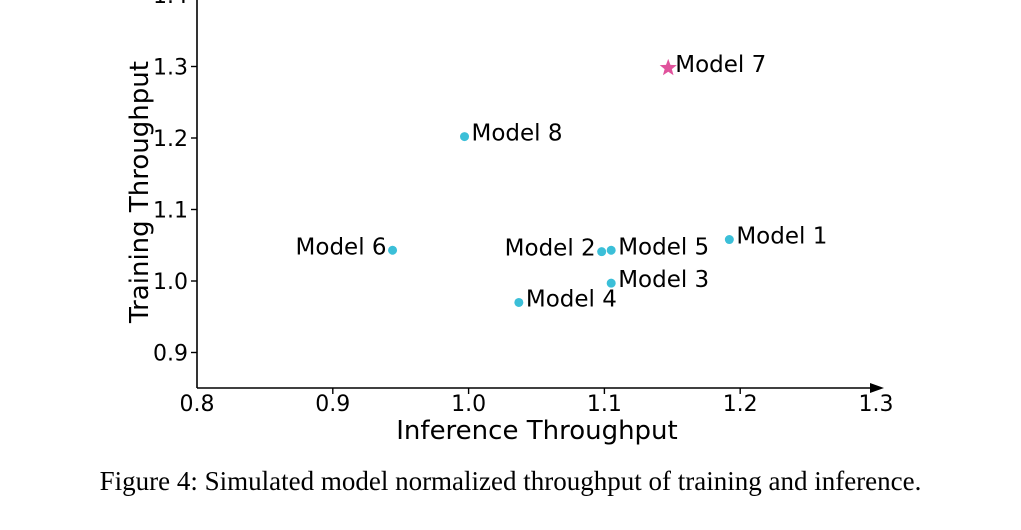  I want to click on y-tick-label: 1.2, so click(170, 139).